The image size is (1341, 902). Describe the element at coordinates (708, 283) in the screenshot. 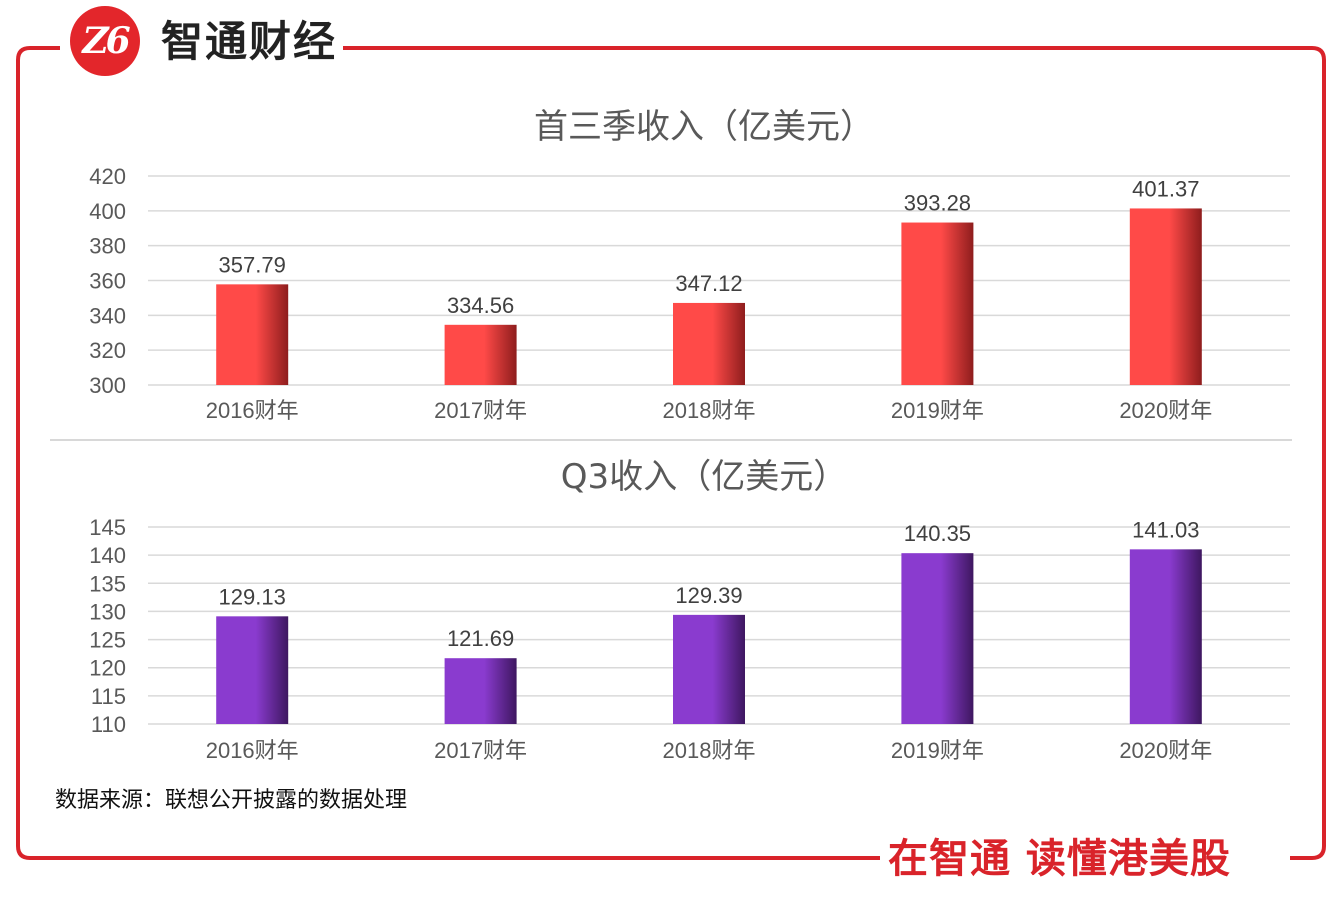

I see `data-label: 347.12` at that location.